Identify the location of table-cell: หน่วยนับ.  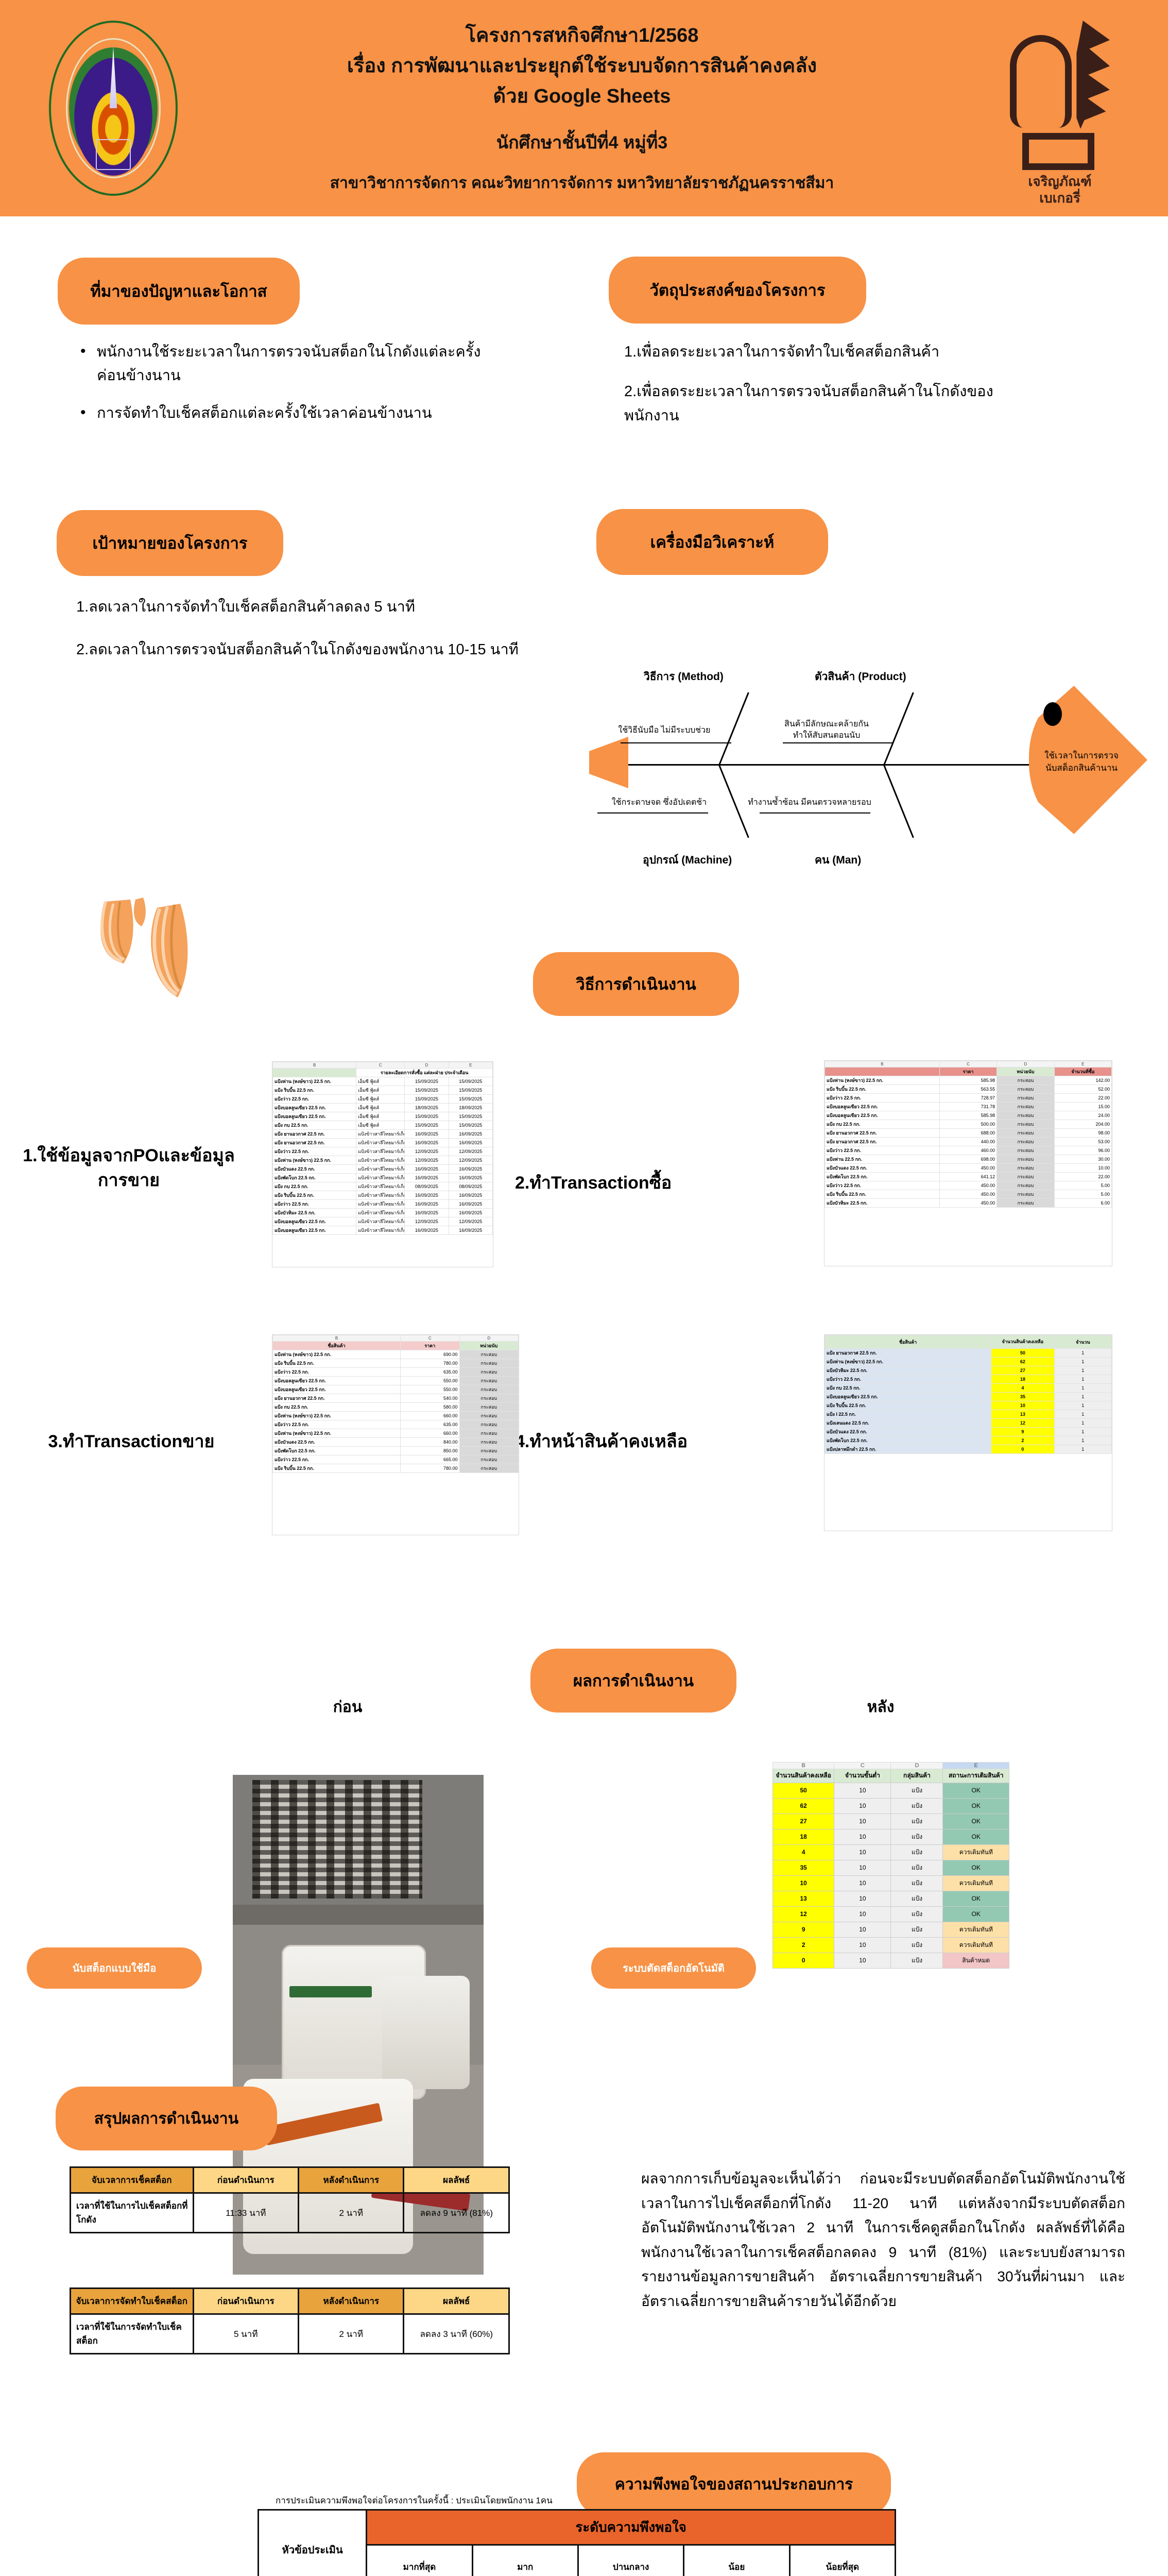
(1026, 1071).